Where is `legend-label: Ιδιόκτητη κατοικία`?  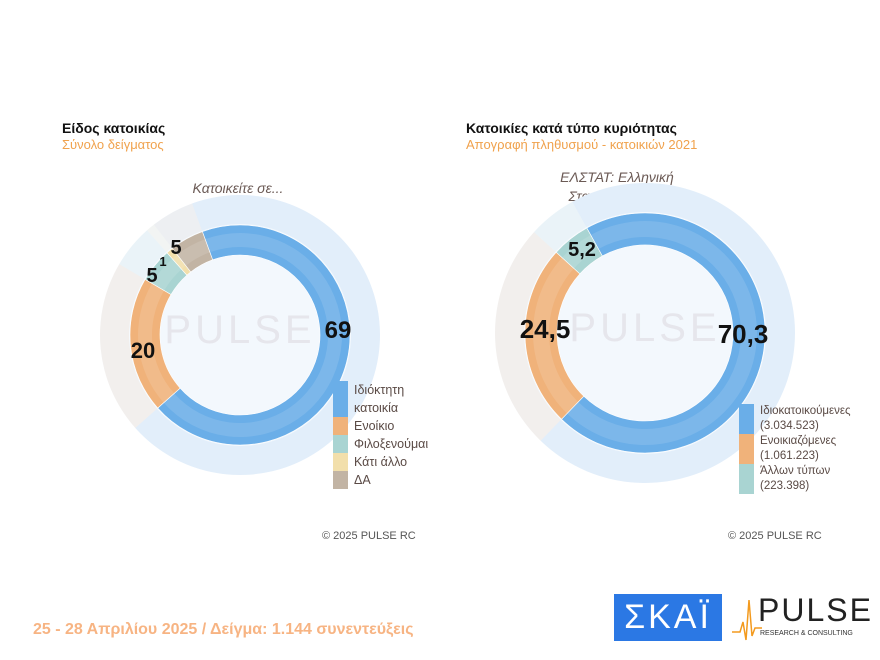 legend-label: Ιδιόκτητη κατοικία is located at coordinates (379, 399).